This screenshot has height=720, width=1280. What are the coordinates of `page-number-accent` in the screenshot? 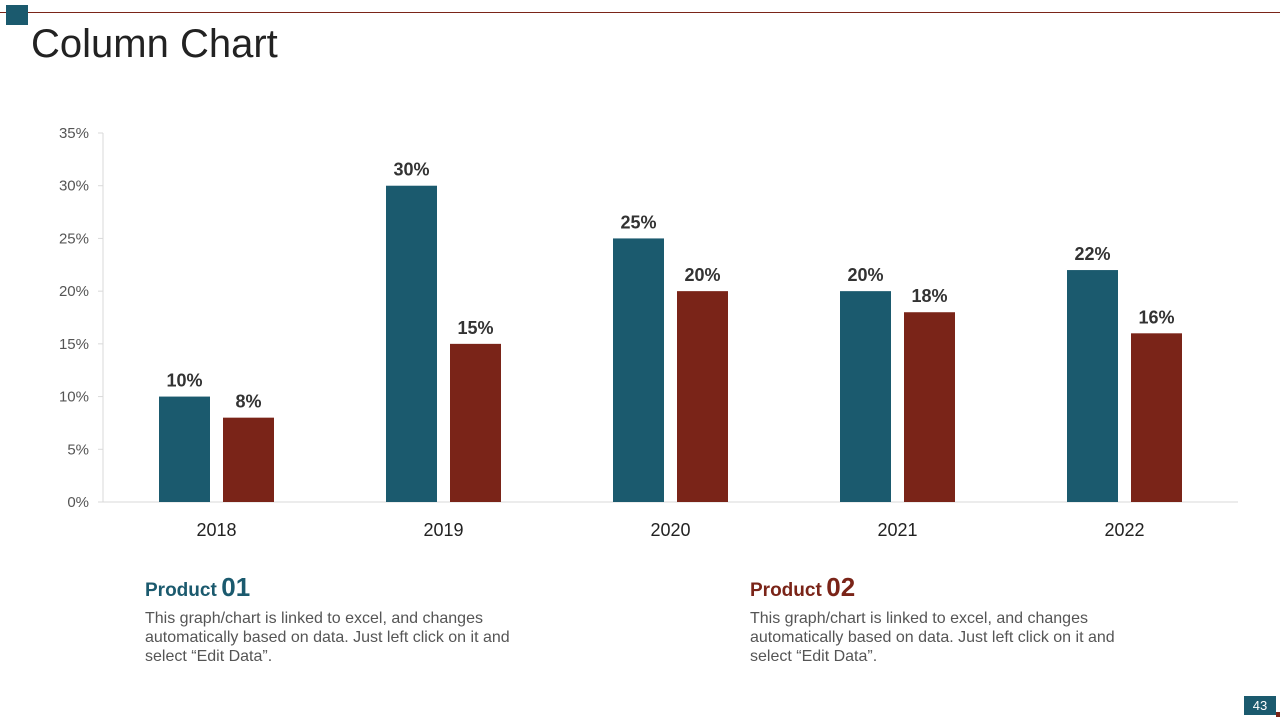 It's located at (1278, 714).